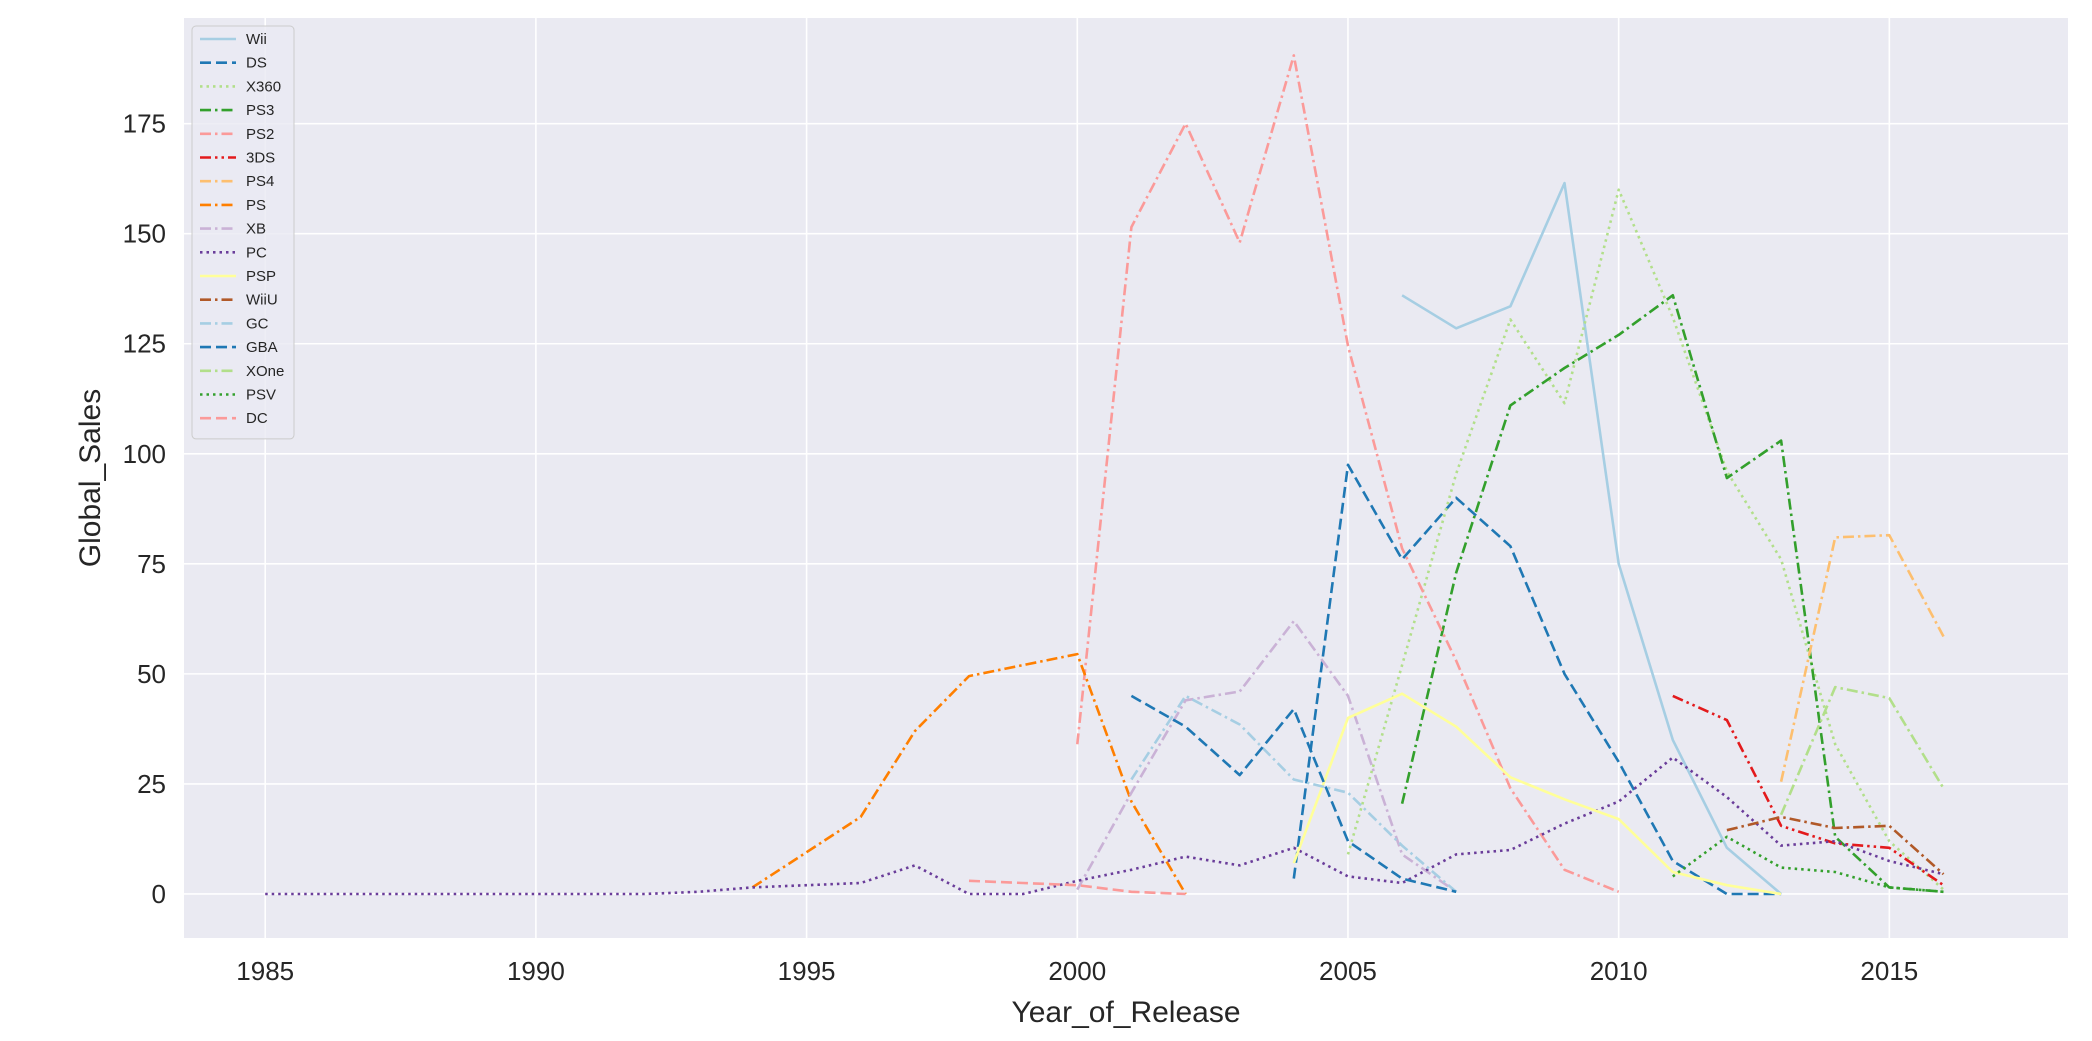 This screenshot has width=2092, height=1041. Describe the element at coordinates (1835, 845) in the screenshot. I see `series-line-wiiu` at that location.